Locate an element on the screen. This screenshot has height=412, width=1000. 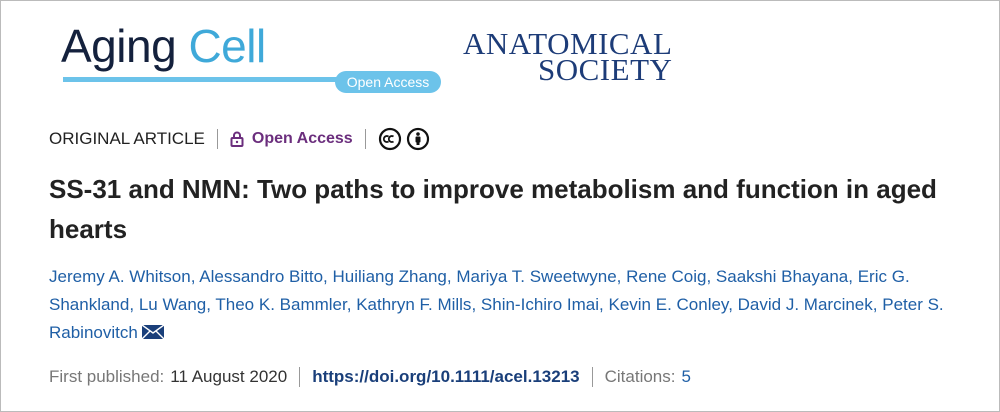
logo-word: Cell is located at coordinates (227, 46).